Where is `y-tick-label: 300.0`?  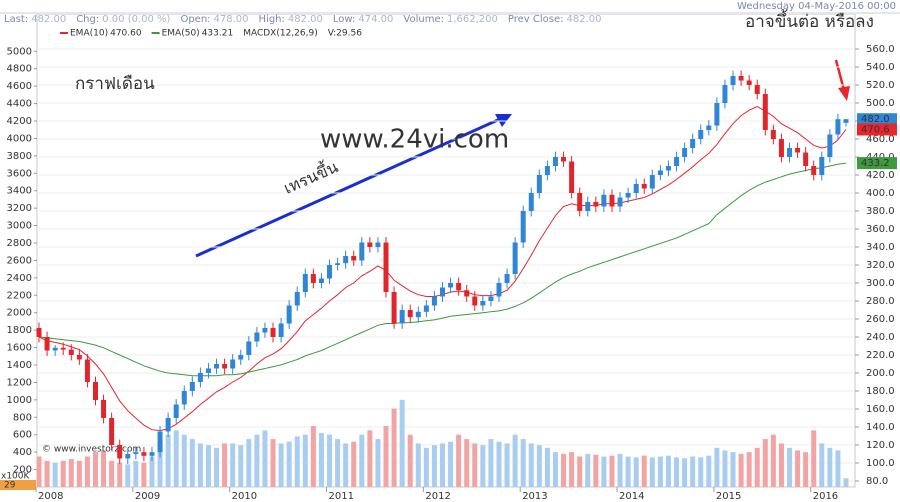 y-tick-label: 300.0 is located at coordinates (880, 283).